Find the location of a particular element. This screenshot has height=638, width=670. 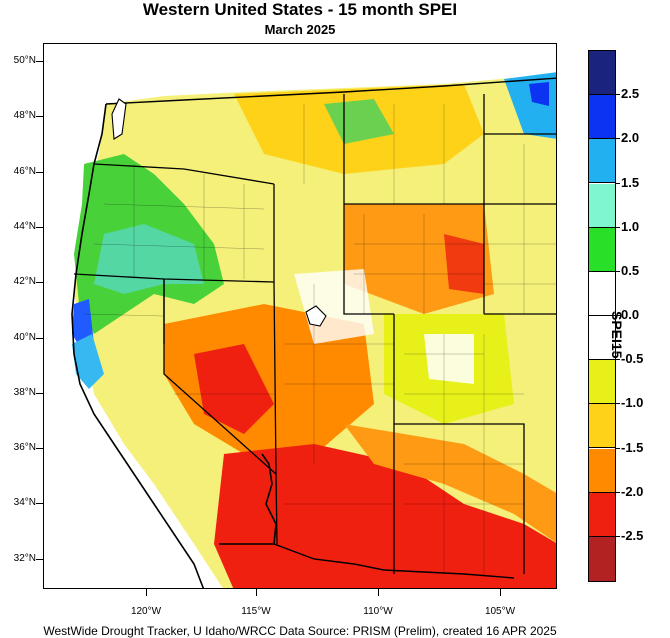

legend-label: -1.0 is located at coordinates (632, 403).